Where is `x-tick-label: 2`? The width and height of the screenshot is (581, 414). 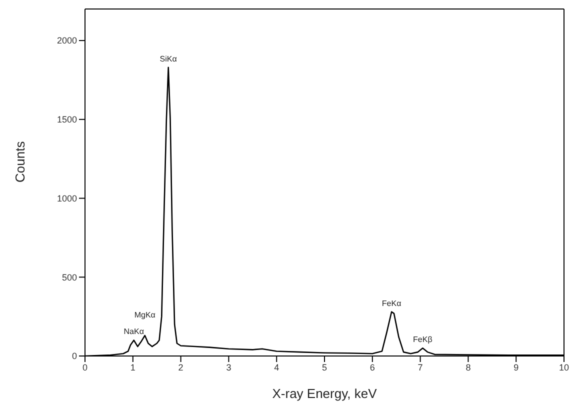 x-tick-label: 2 is located at coordinates (181, 367).